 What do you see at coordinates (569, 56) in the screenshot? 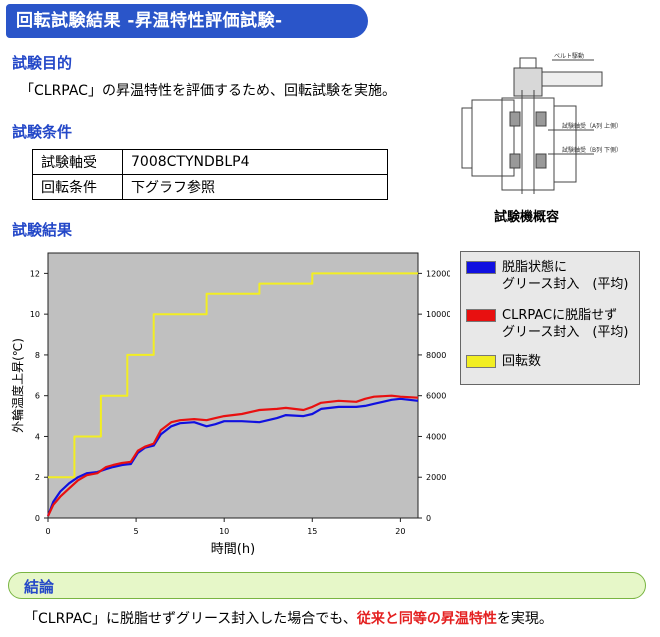
I see `figure-label: ベルト駆動` at bounding box center [569, 56].